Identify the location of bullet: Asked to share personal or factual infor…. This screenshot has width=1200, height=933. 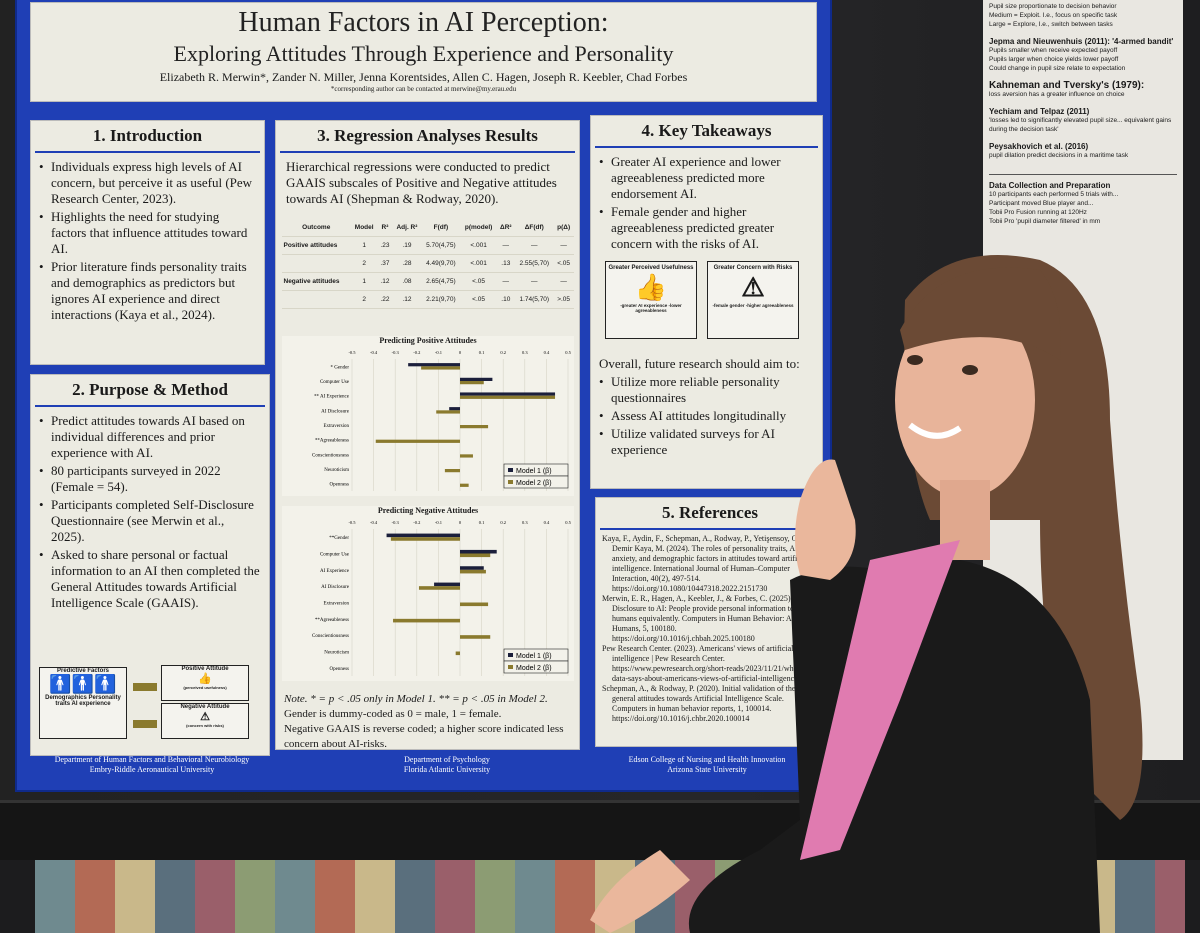
(150, 579).